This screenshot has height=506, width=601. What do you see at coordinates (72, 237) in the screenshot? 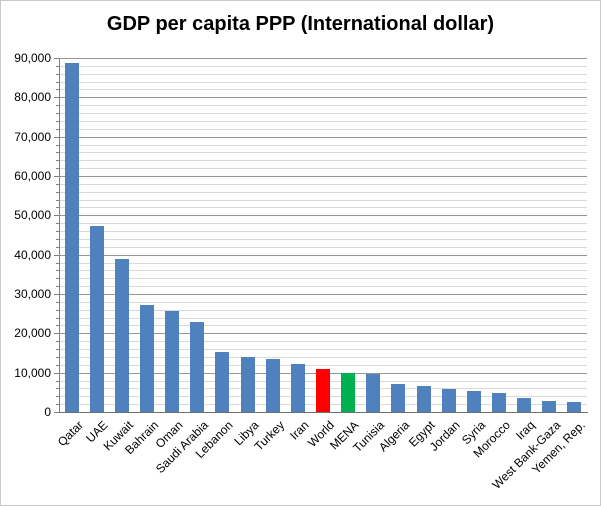
I see `bar-qatar` at bounding box center [72, 237].